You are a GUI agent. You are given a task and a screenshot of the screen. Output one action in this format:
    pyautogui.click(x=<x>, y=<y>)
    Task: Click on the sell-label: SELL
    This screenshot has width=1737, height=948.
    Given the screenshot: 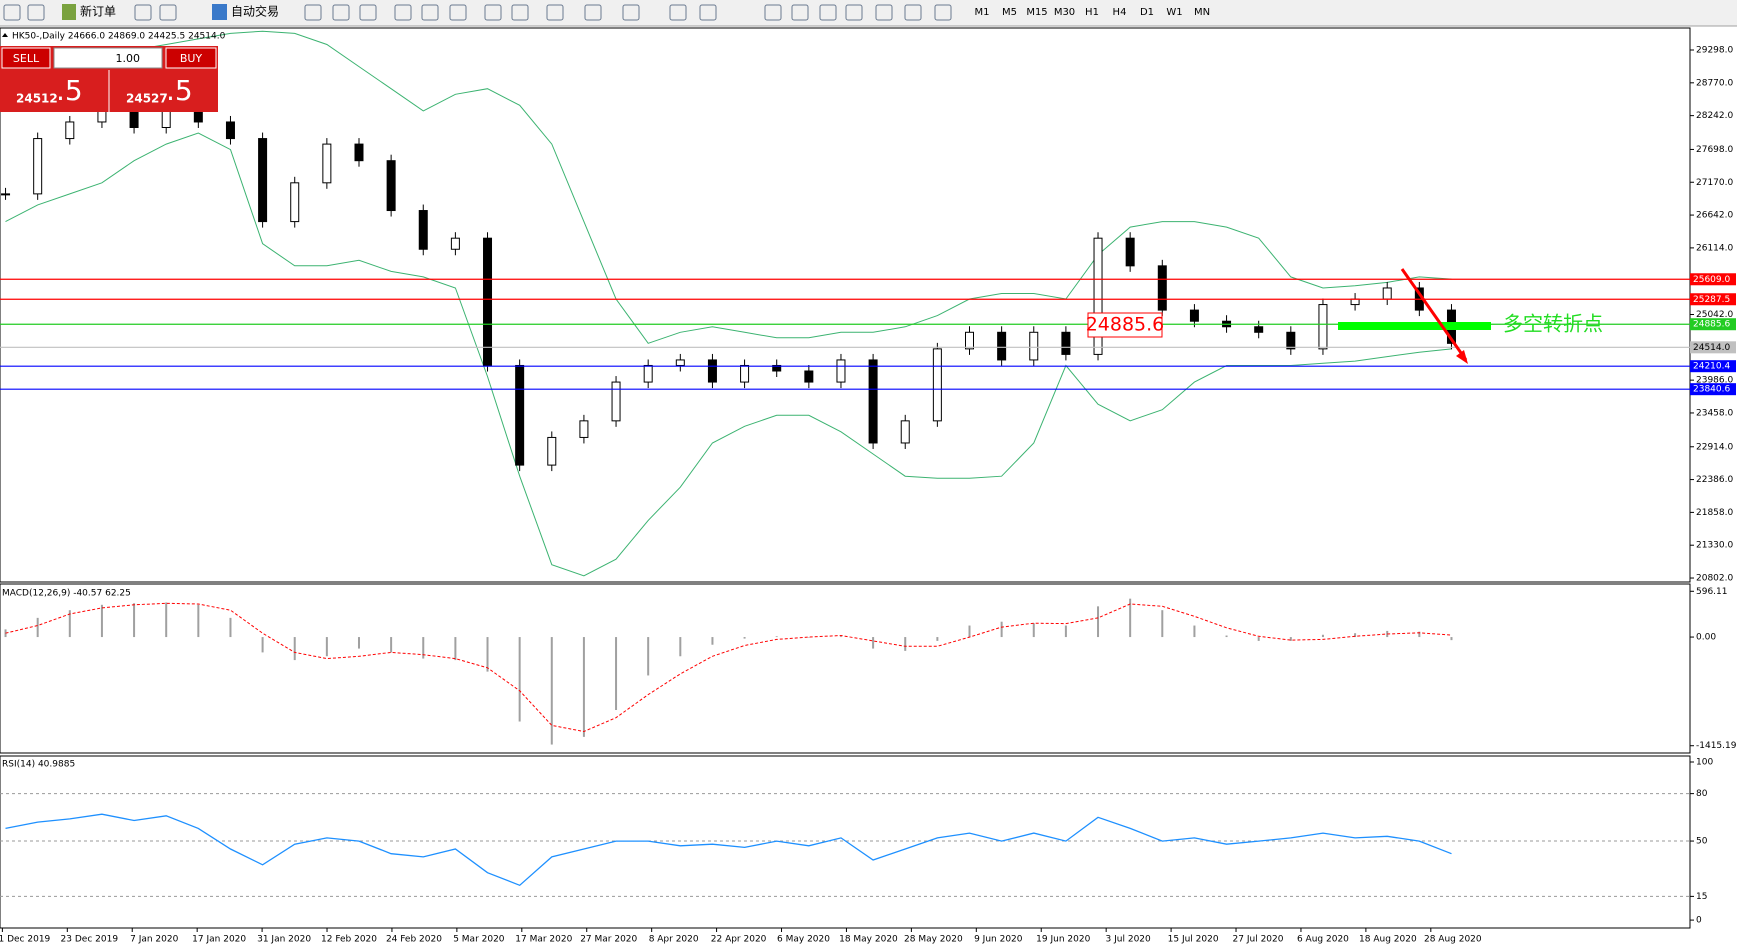 What is the action you would take?
    pyautogui.click(x=26, y=58)
    